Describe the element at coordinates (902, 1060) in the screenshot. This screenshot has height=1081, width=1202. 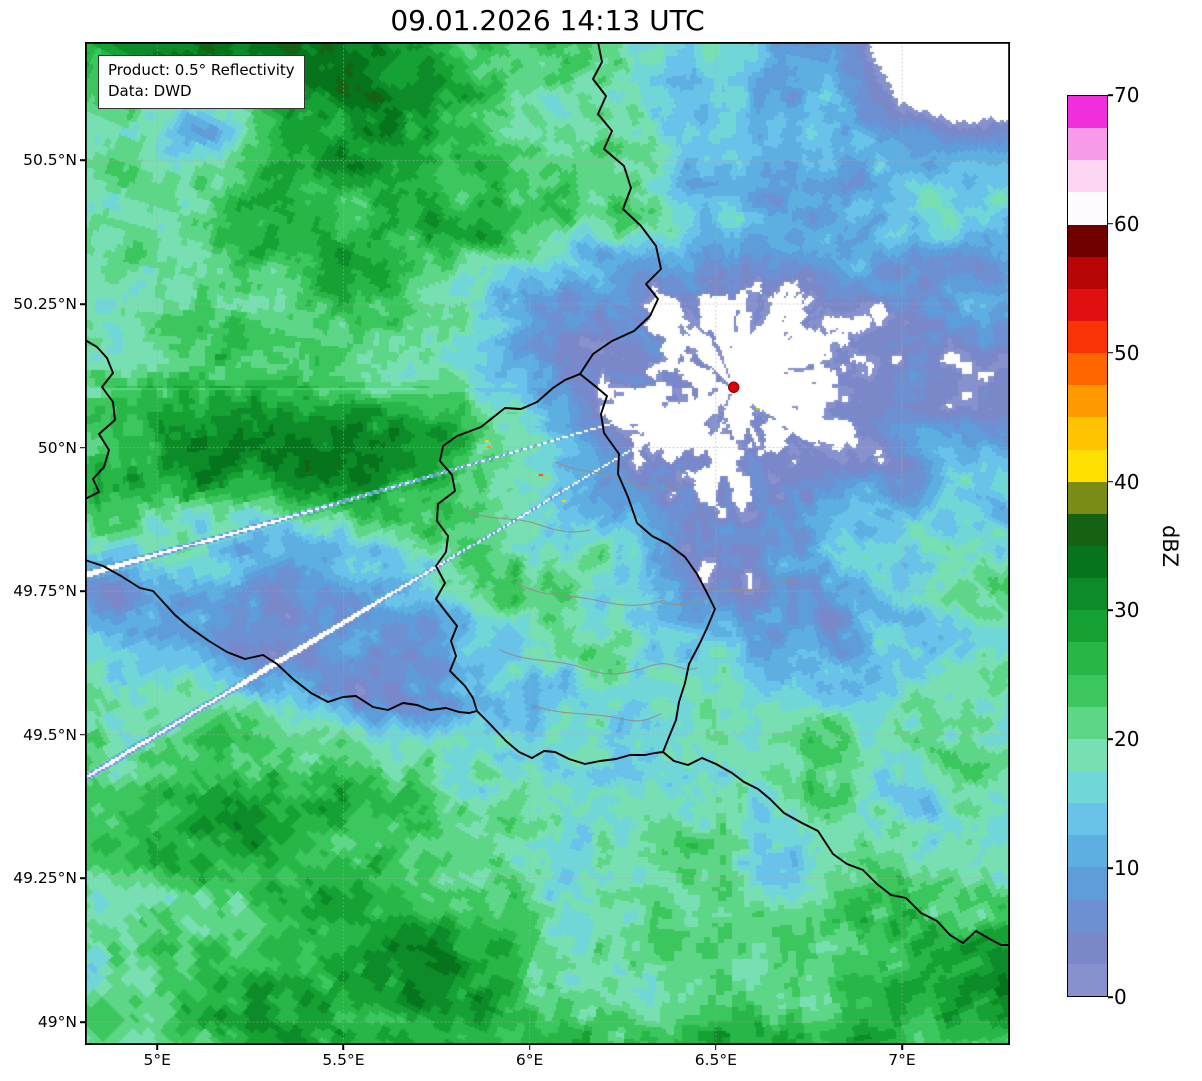
I see `x-tick-label: 7°E` at that location.